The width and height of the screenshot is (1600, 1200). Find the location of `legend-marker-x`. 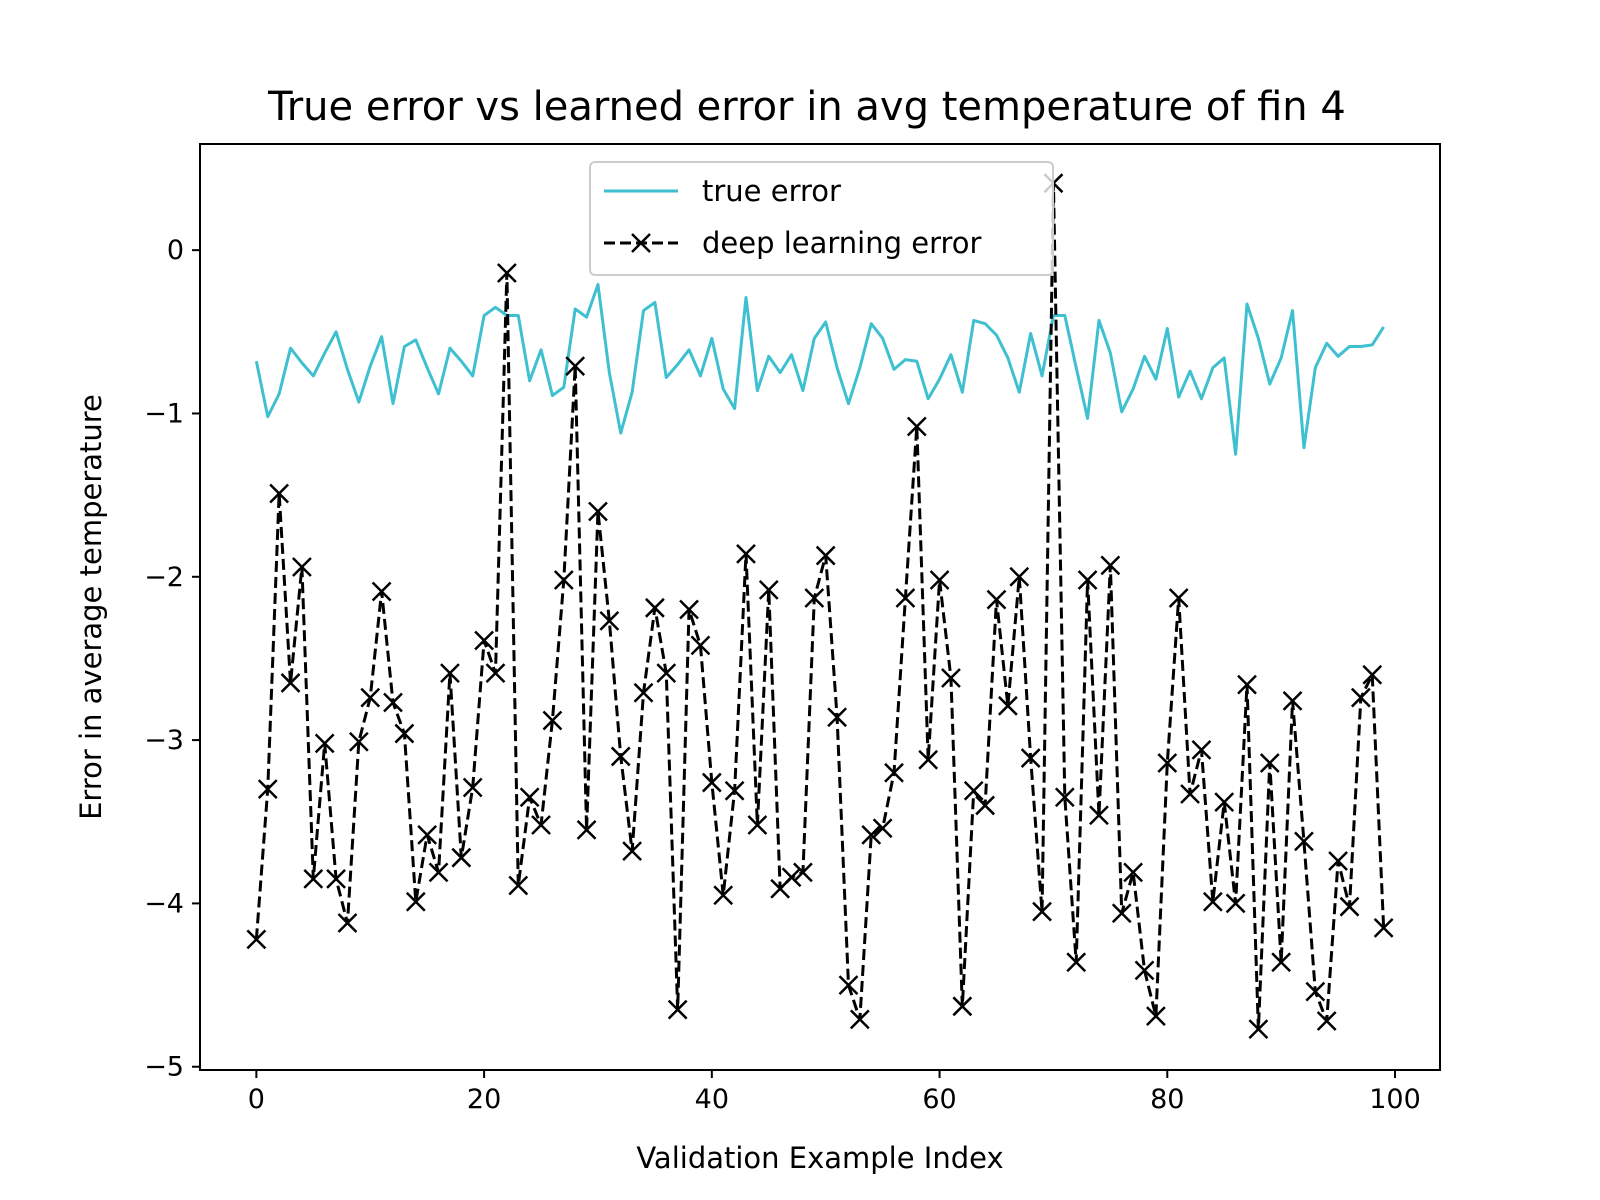

legend-marker-x is located at coordinates (641, 243).